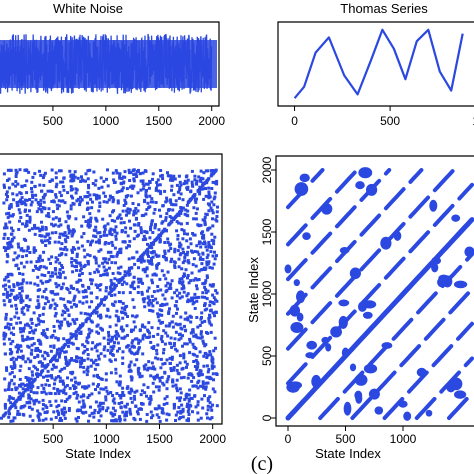  Describe the element at coordinates (375, 64) in the screenshot. I see `thomas-series-frame` at that location.